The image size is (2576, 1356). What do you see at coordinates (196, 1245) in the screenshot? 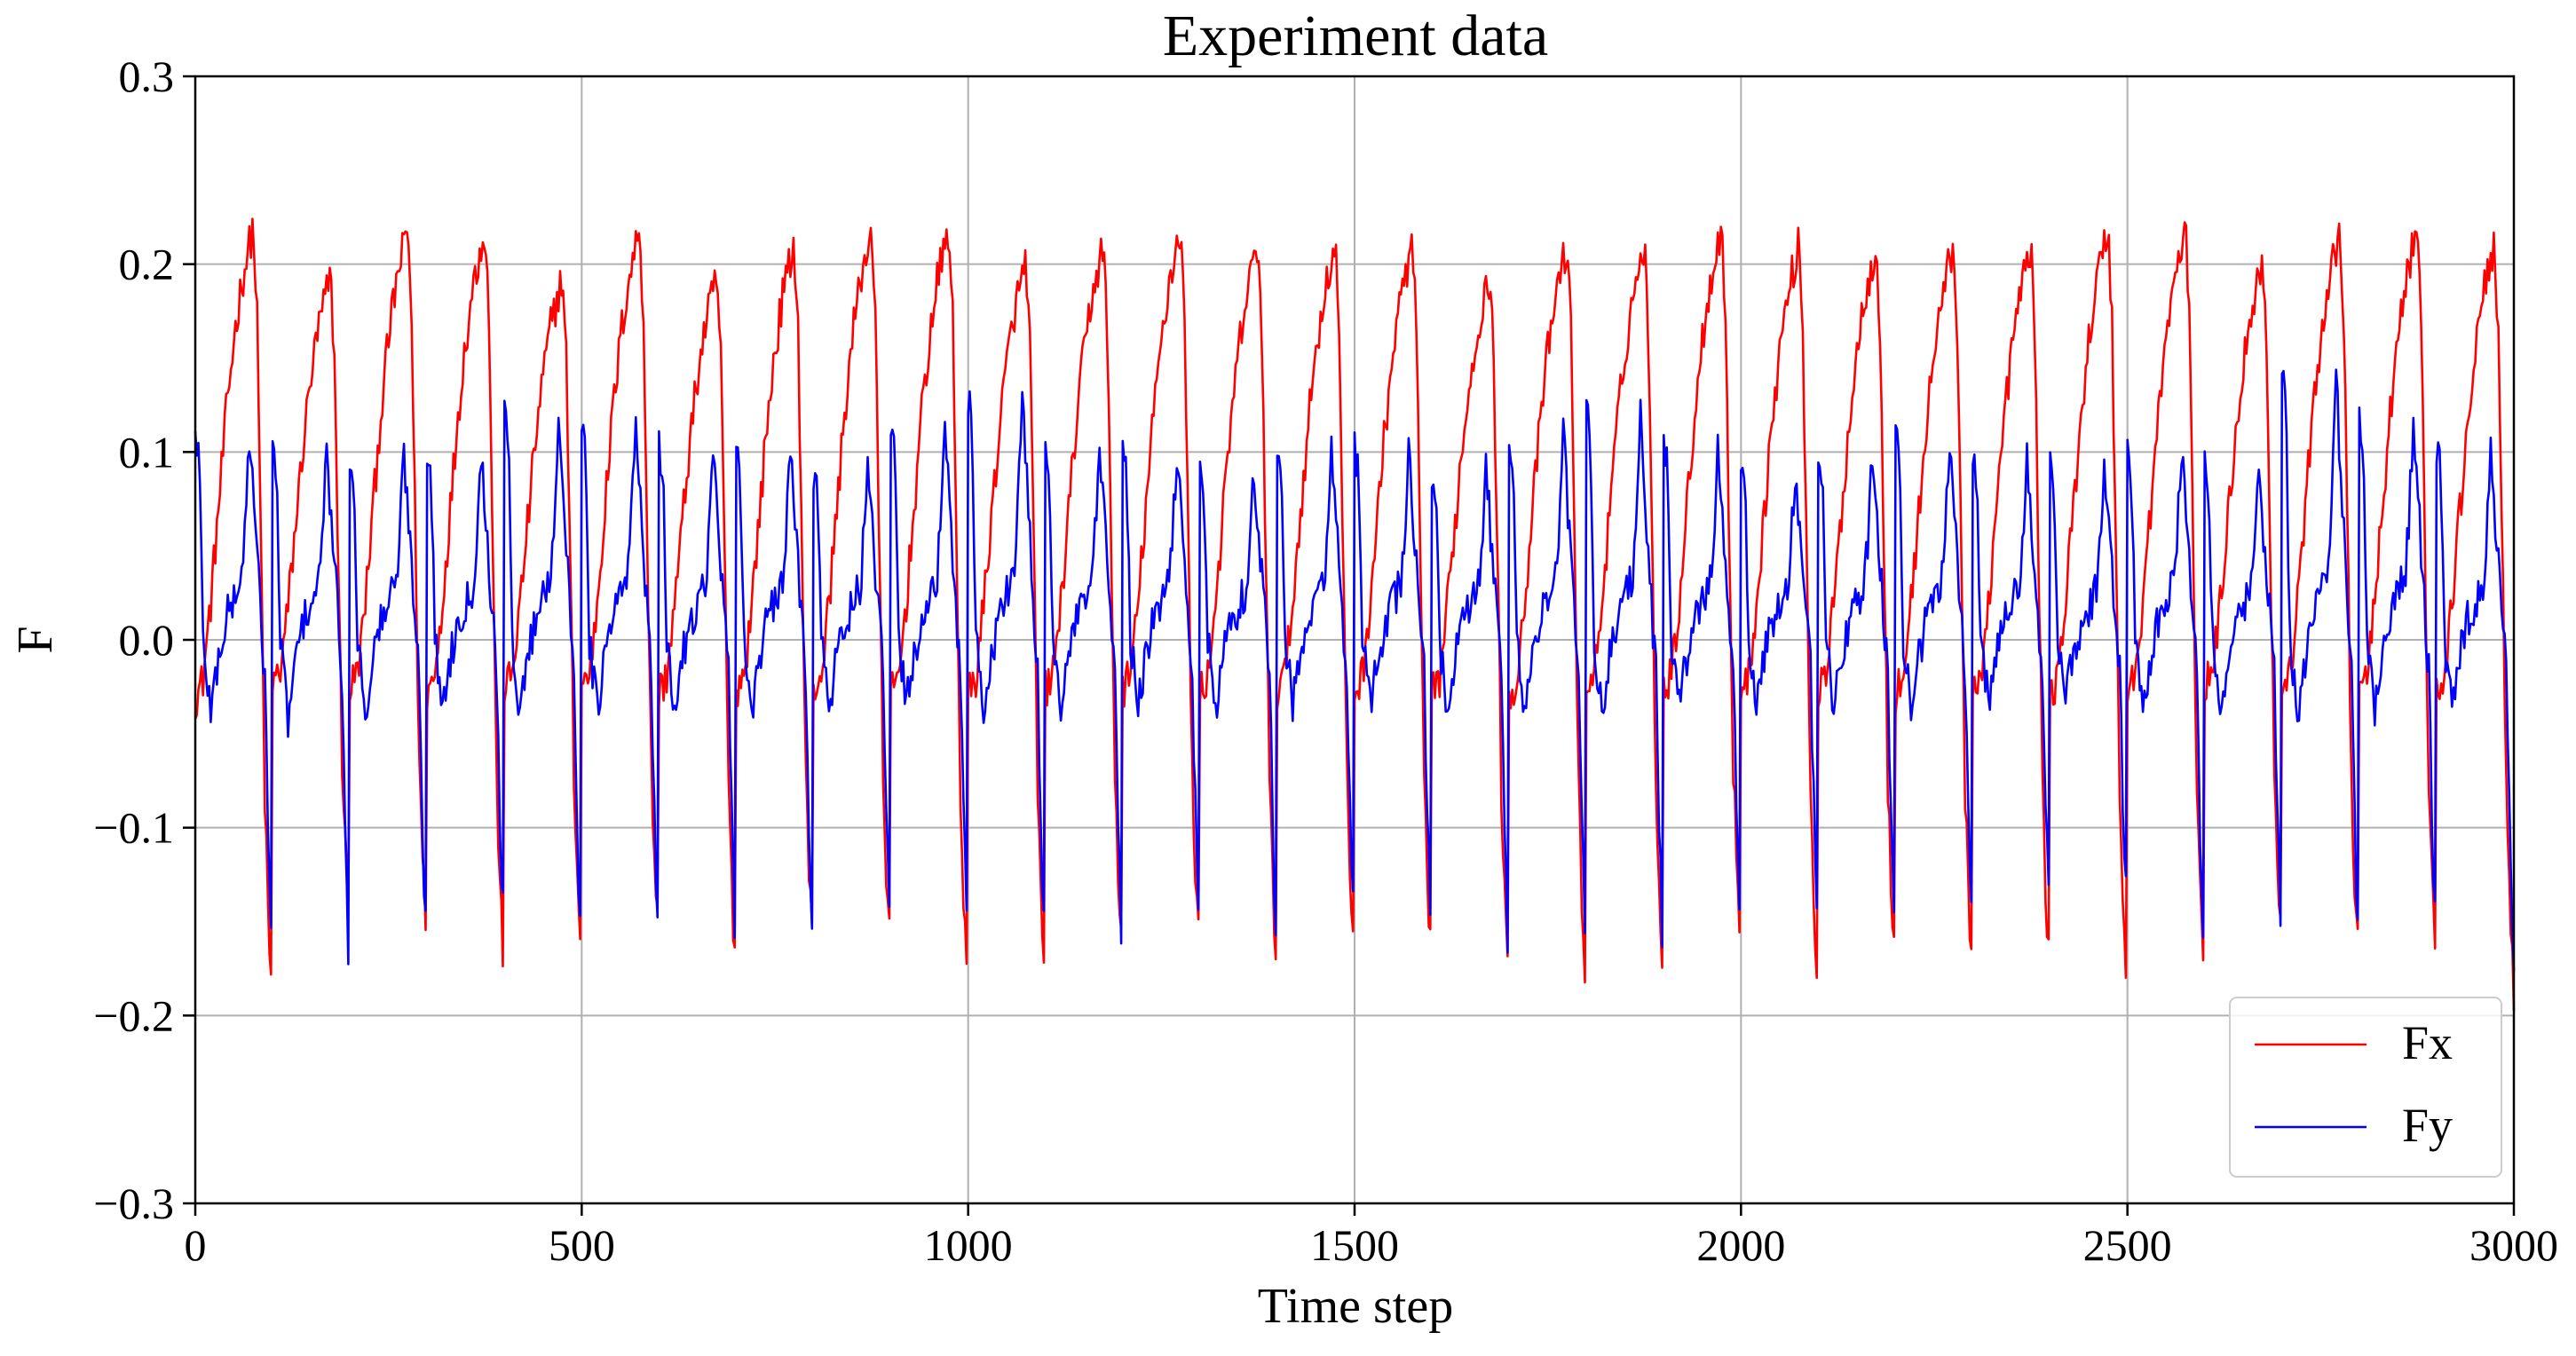
I see `x-tick-label: 0` at bounding box center [196, 1245].